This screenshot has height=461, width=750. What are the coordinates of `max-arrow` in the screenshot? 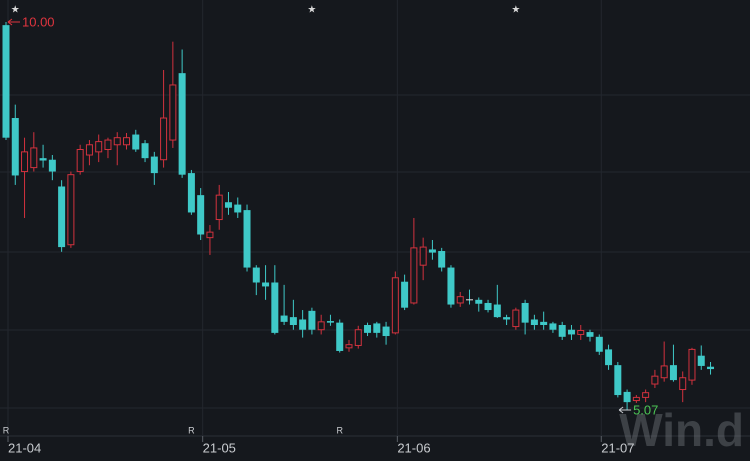 It's located at (10, 22).